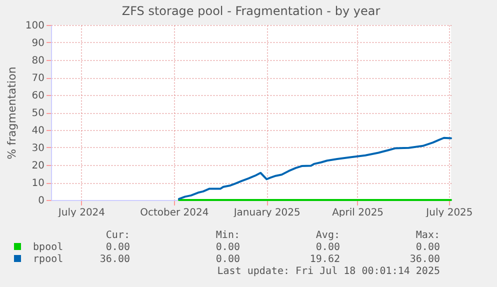  I want to click on legend-label: rpool, so click(48, 259).